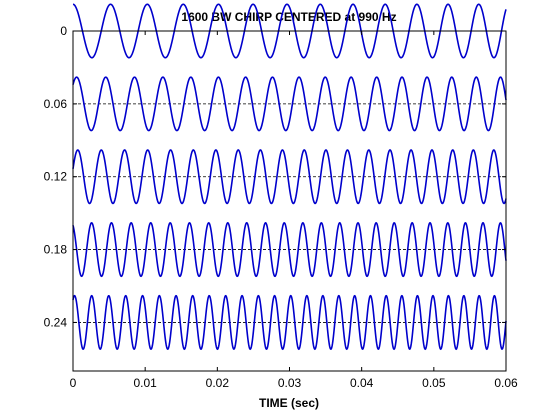 This screenshot has width=560, height=420. What do you see at coordinates (290, 383) in the screenshot?
I see `x-tick-label: 0.03` at bounding box center [290, 383].